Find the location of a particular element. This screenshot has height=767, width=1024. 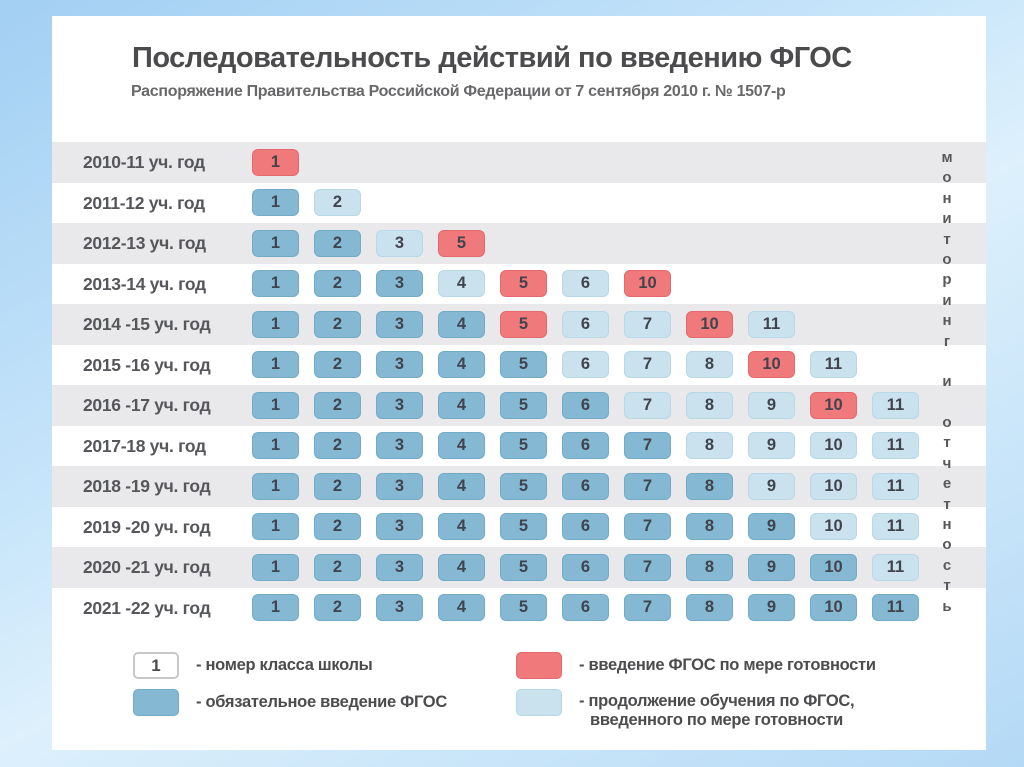

grade-number-swatch: 1 is located at coordinates (156, 665).